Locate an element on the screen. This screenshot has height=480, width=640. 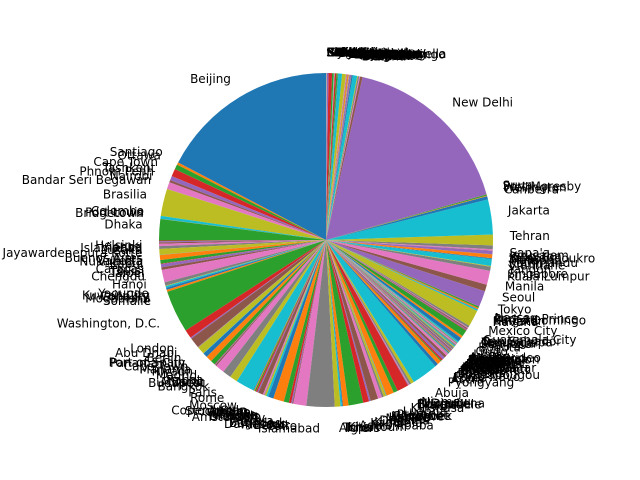
pie-slice-label: Riga is located at coordinates (362, 54).